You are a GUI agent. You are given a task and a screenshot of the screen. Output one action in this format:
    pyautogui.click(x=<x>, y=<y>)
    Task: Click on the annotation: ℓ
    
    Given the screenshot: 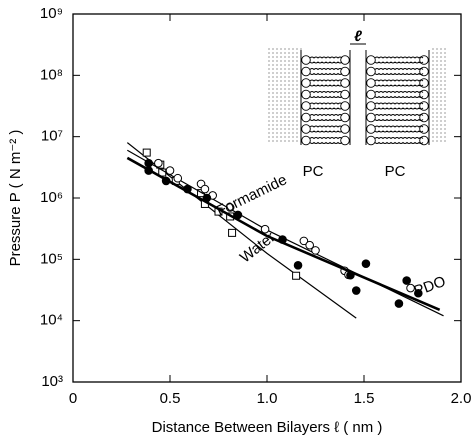 What is the action you would take?
    pyautogui.click(x=358, y=36)
    